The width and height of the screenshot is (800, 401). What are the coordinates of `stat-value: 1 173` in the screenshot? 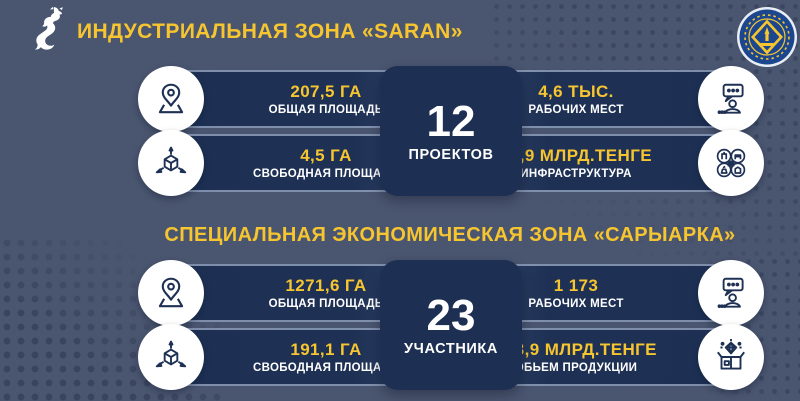 It's located at (576, 285).